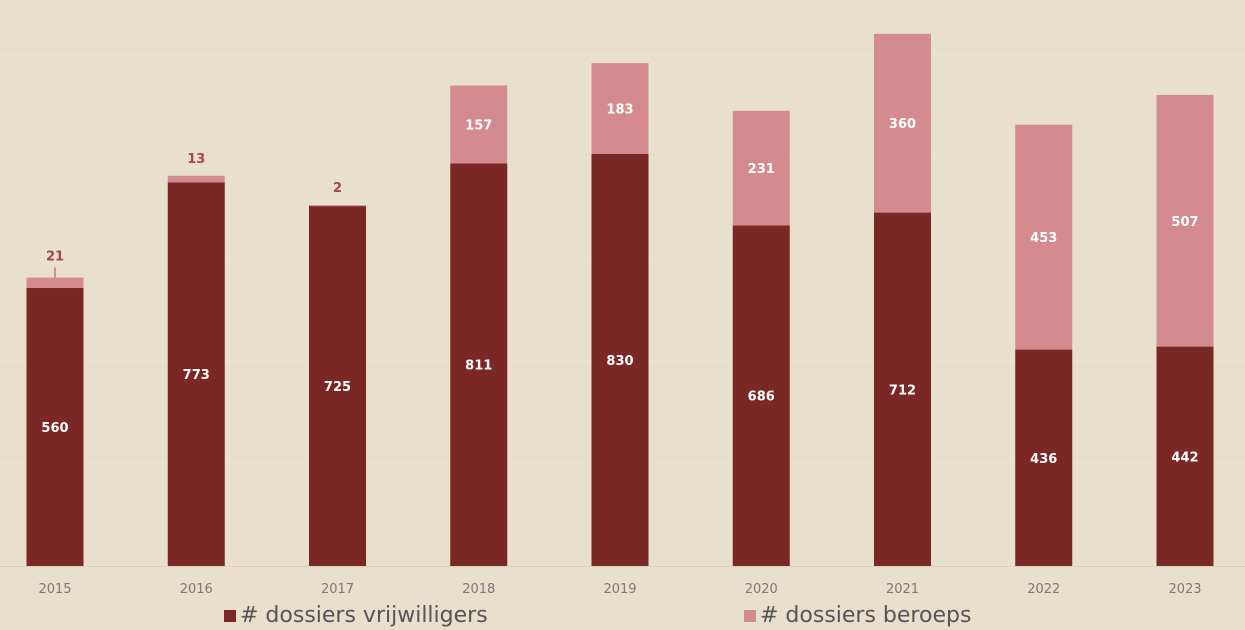  Describe the element at coordinates (619, 589) in the screenshot. I see `x-tick-label: 2019` at that location.